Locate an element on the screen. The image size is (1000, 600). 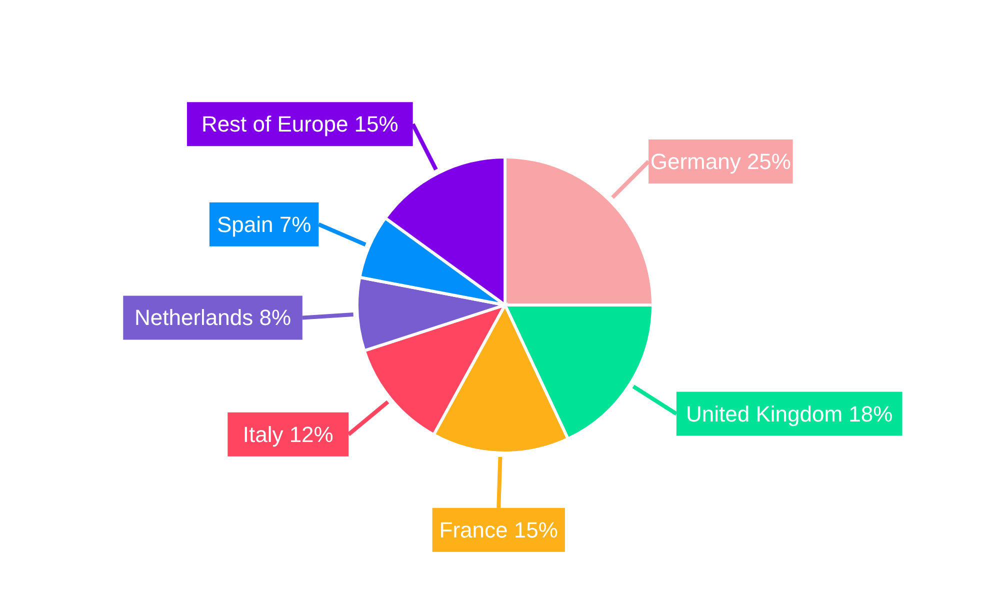
slice-label: Italy 12% is located at coordinates (288, 434).